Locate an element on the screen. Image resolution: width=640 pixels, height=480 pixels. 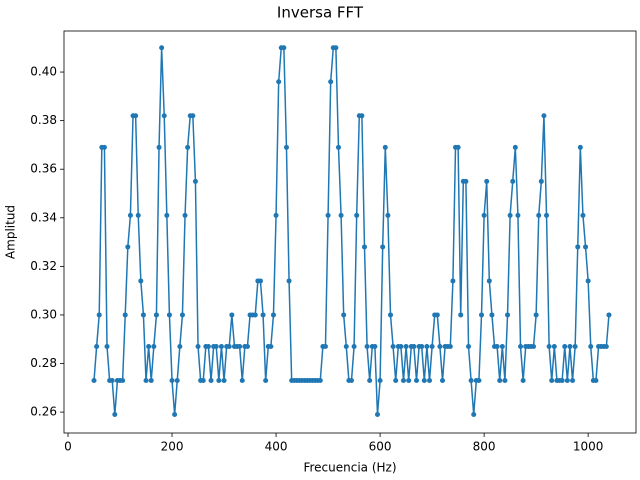
y-axis-label: Amplitud is located at coordinates (11, 232).